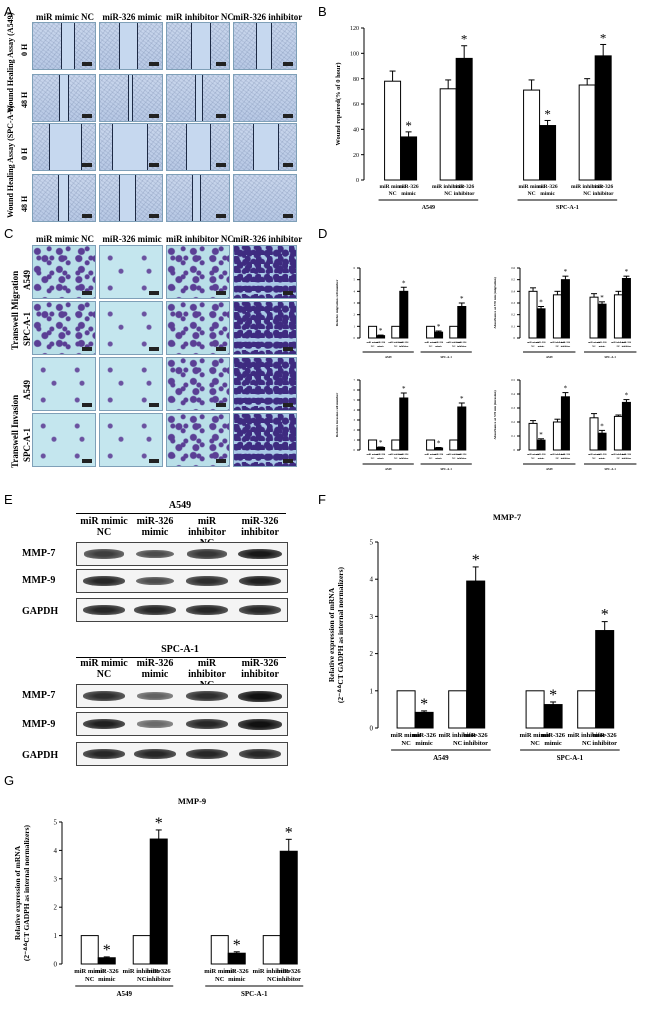  I want to click on chart-title: MMP-9, so click(192, 801).